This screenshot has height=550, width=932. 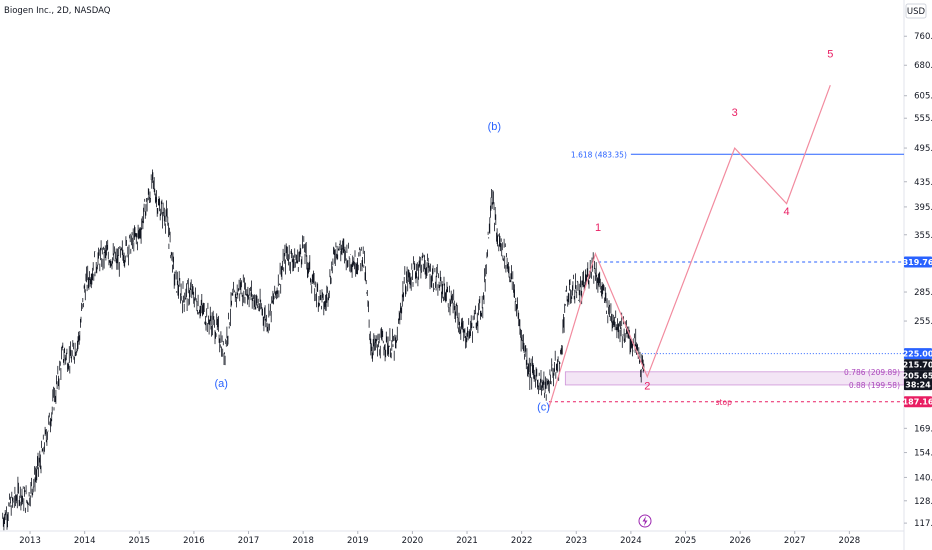 What do you see at coordinates (850, 541) in the screenshot?
I see `x-tick-label: 2028` at bounding box center [850, 541].